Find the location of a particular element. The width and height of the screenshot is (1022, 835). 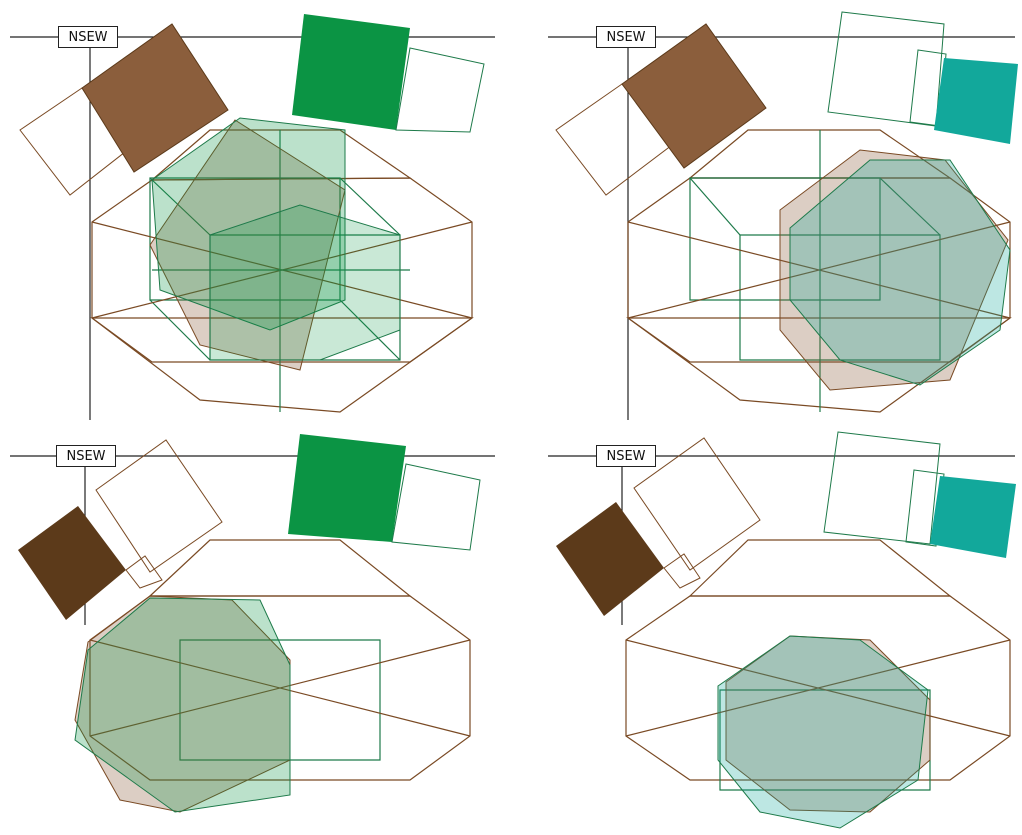

compass-label-top-left: NSEW is located at coordinates (88, 37).